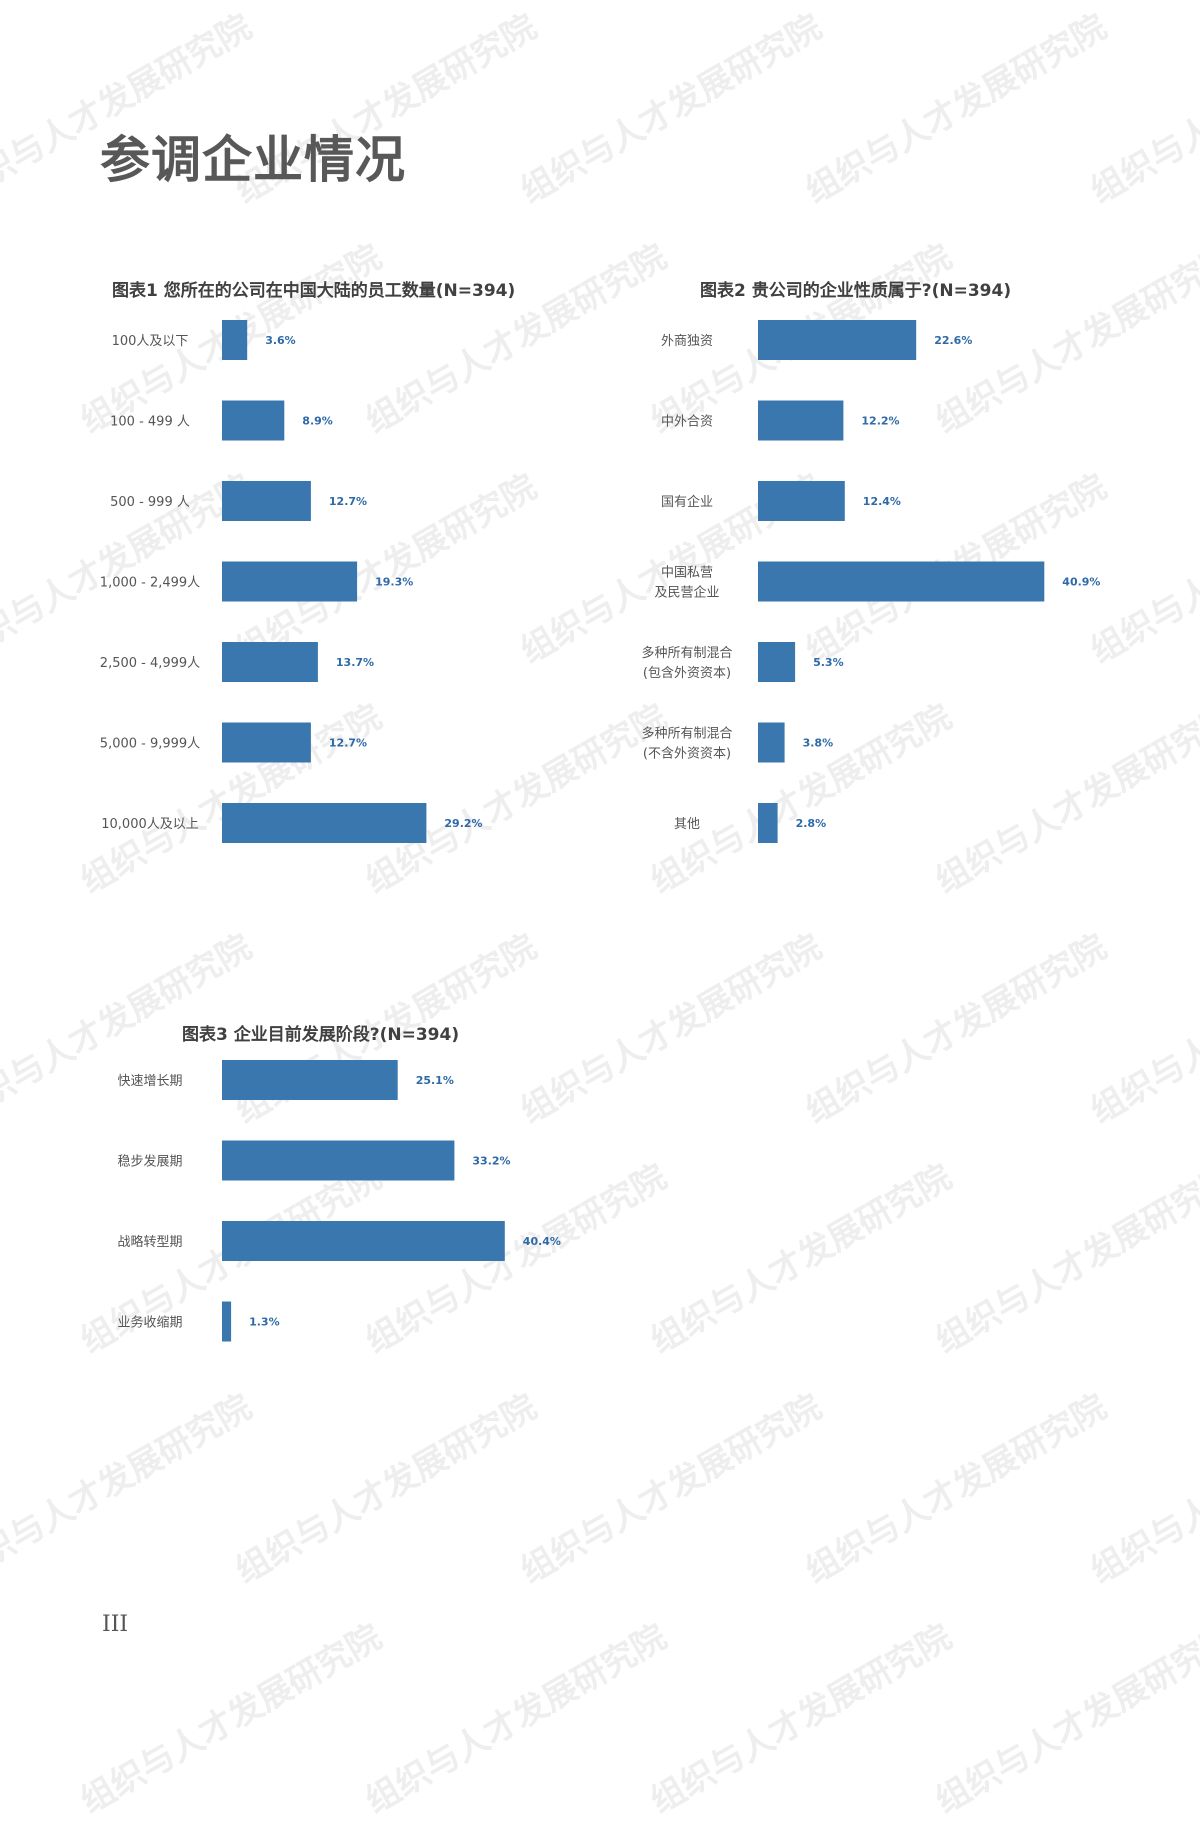 Image resolution: width=1200 pixels, height=1822 pixels. Describe the element at coordinates (542, 1241) in the screenshot. I see `value-label: 40.4%` at that location.